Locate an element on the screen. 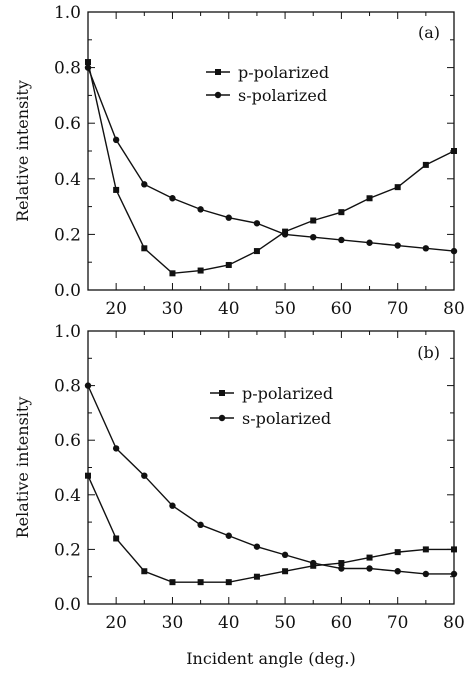  series-p-polarized is located at coordinates (271, 529).